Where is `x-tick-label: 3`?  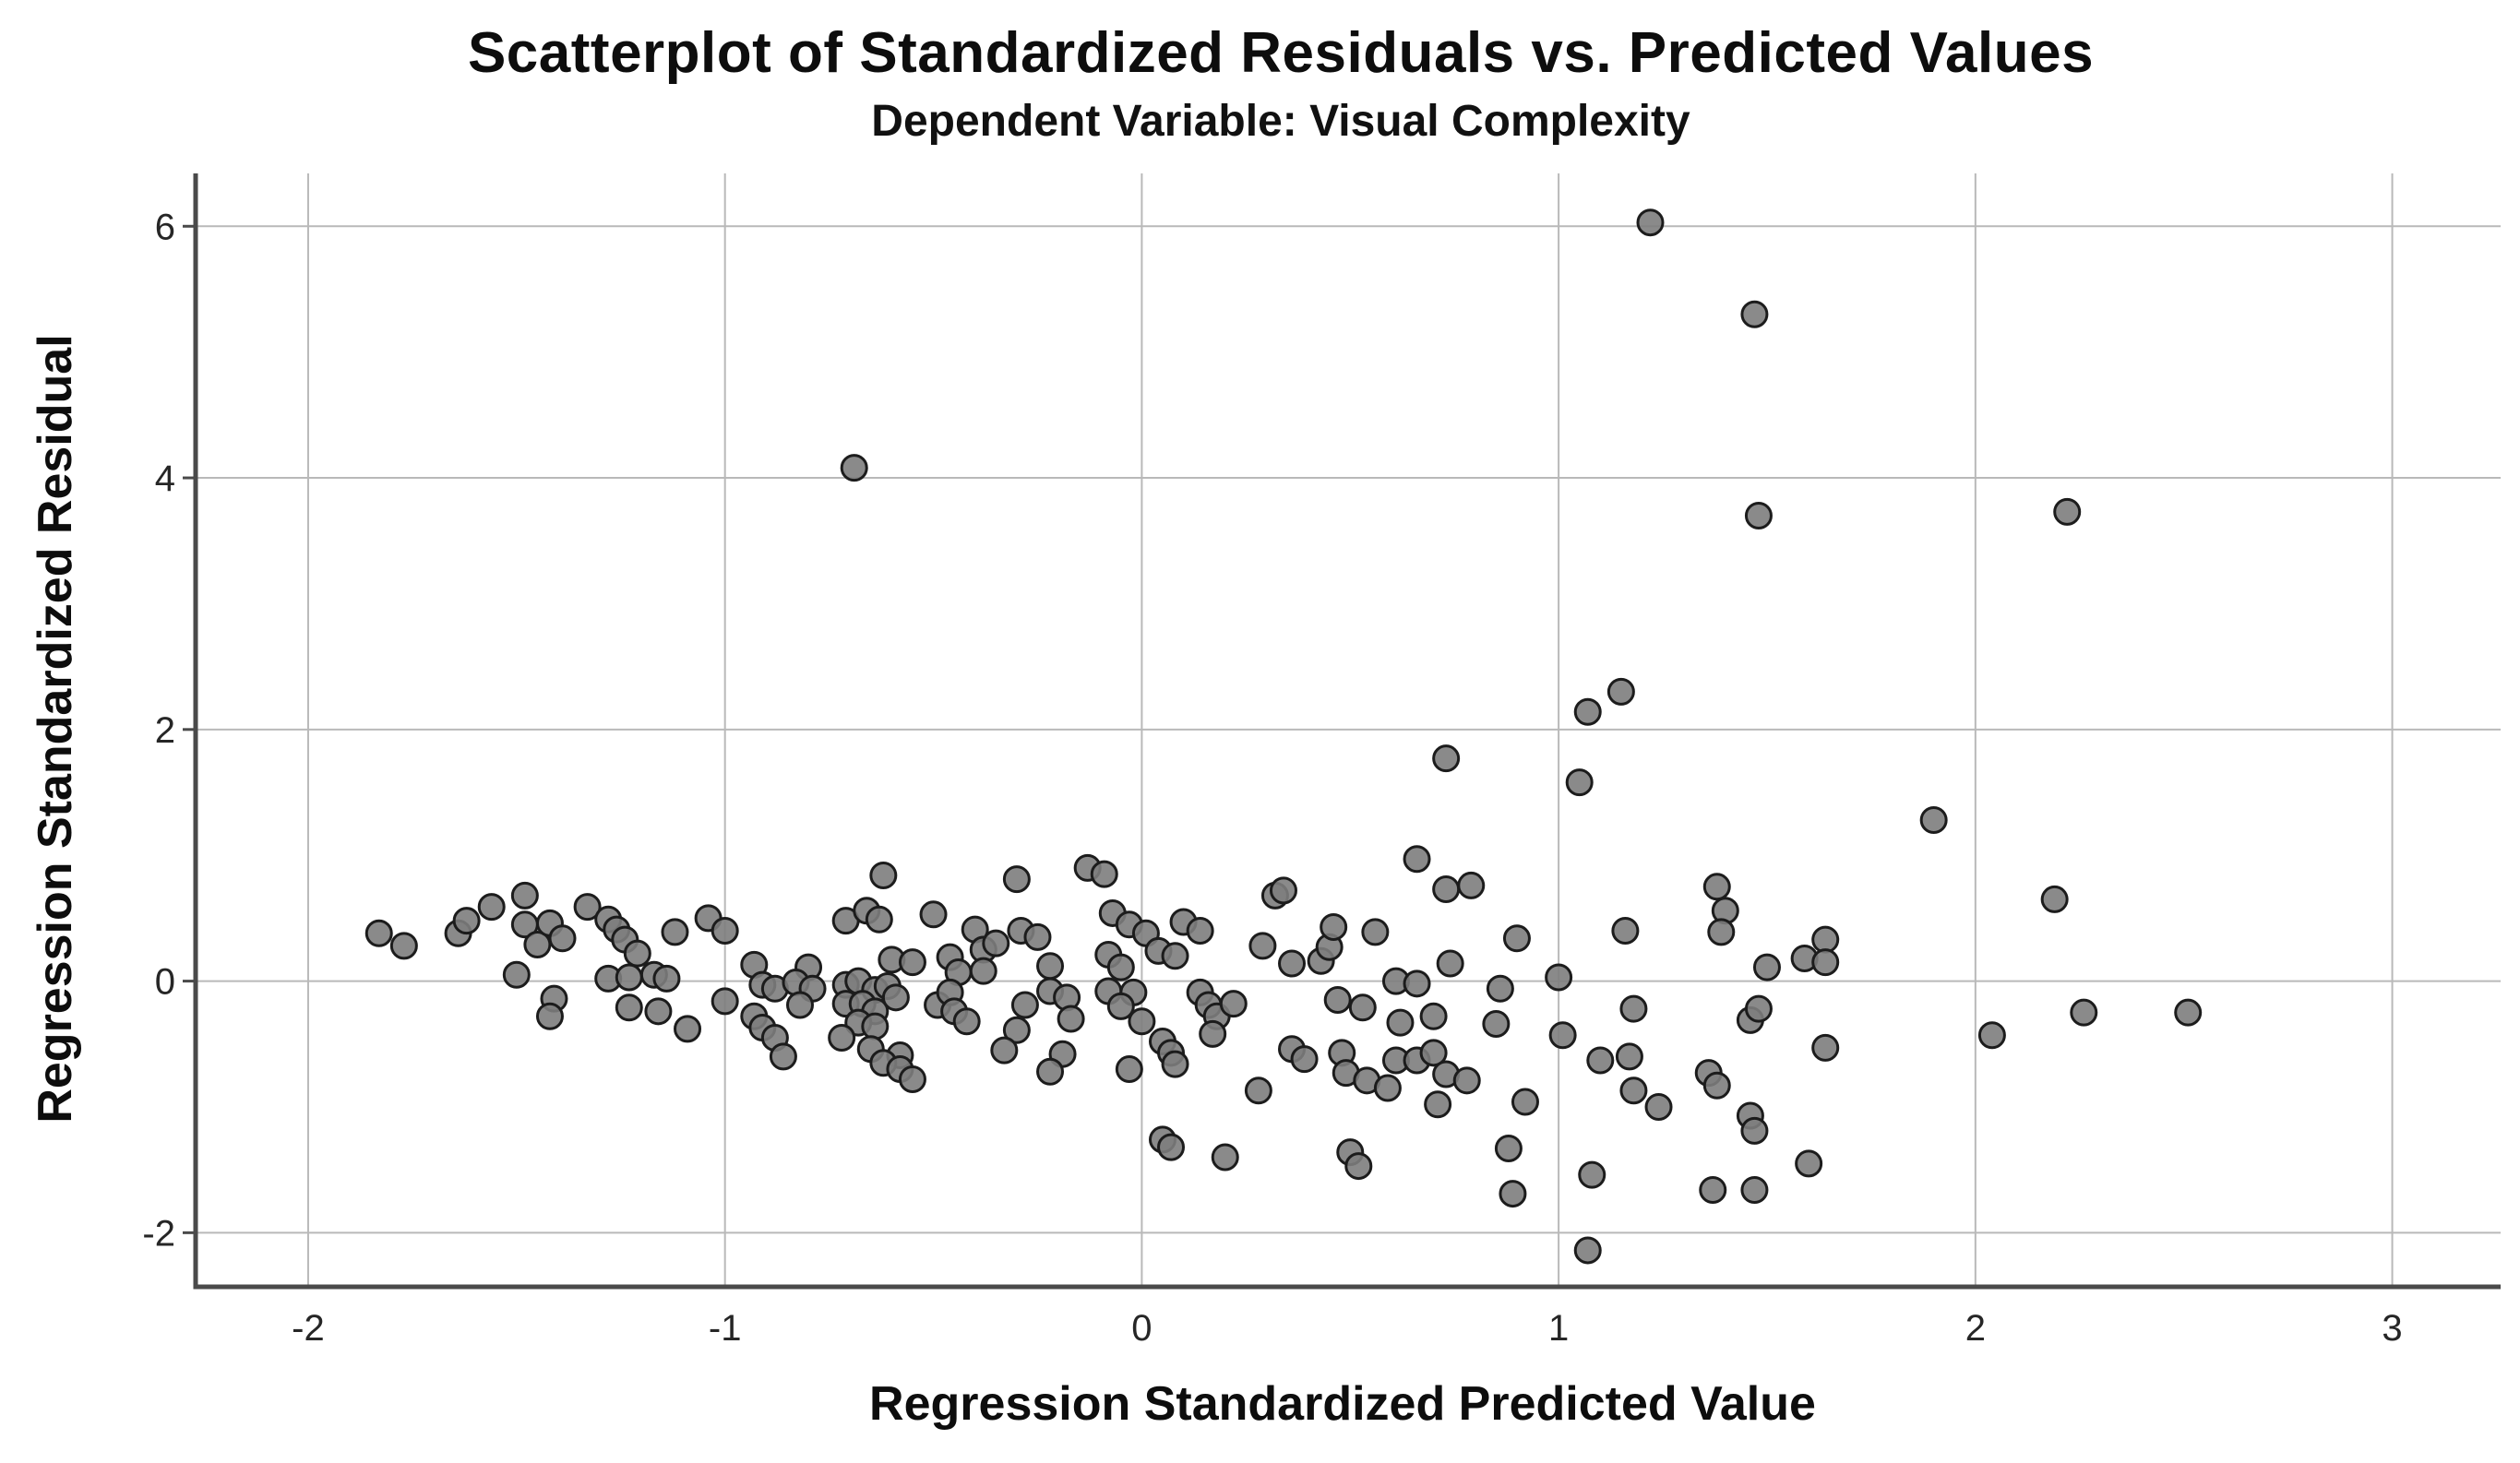
x-tick-label: 3 is located at coordinates (2392, 1329).